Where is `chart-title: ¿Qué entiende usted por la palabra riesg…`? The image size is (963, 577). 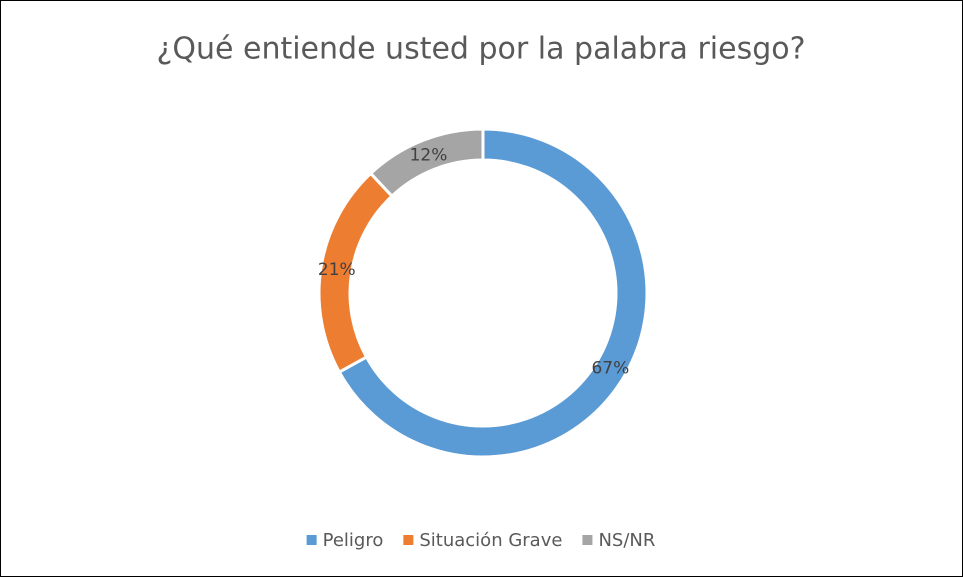 chart-title: ¿Qué entiende usted por la palabra riesg… is located at coordinates (480, 49).